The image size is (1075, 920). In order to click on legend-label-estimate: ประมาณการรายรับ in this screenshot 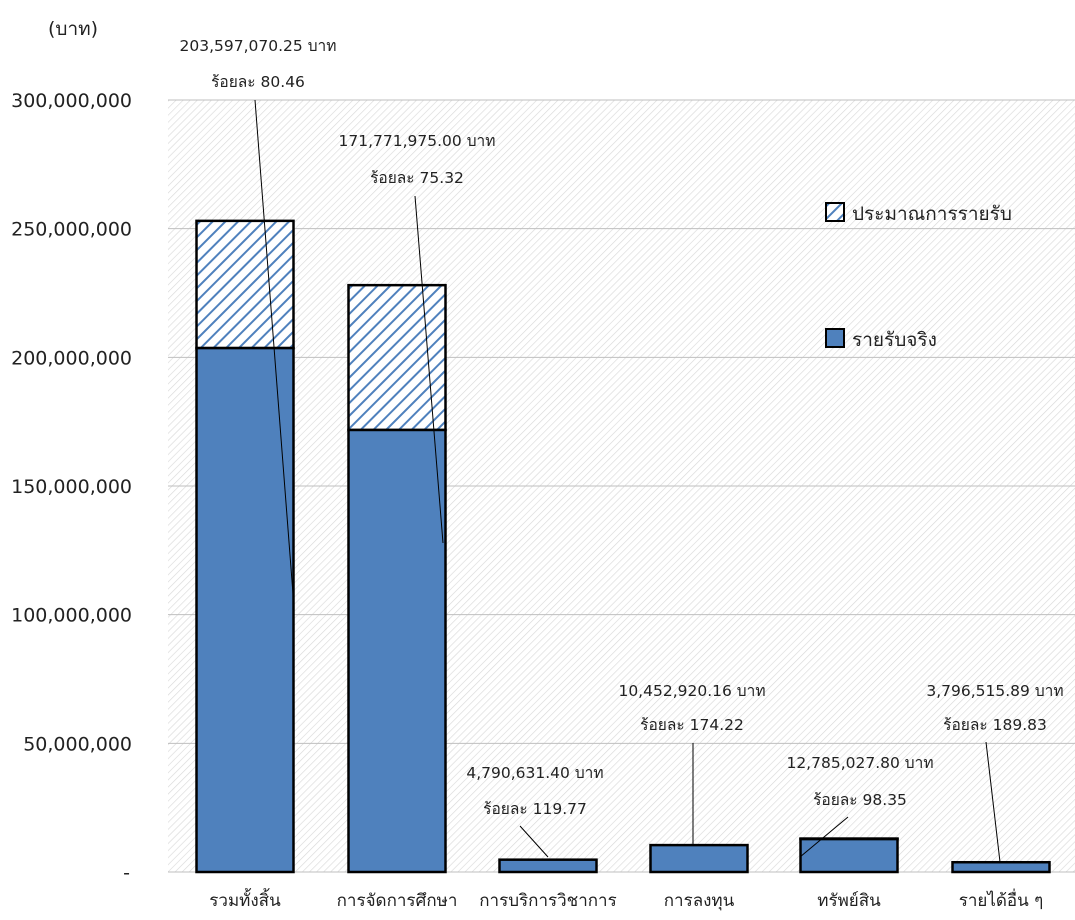, I will do `click(932, 214)`.